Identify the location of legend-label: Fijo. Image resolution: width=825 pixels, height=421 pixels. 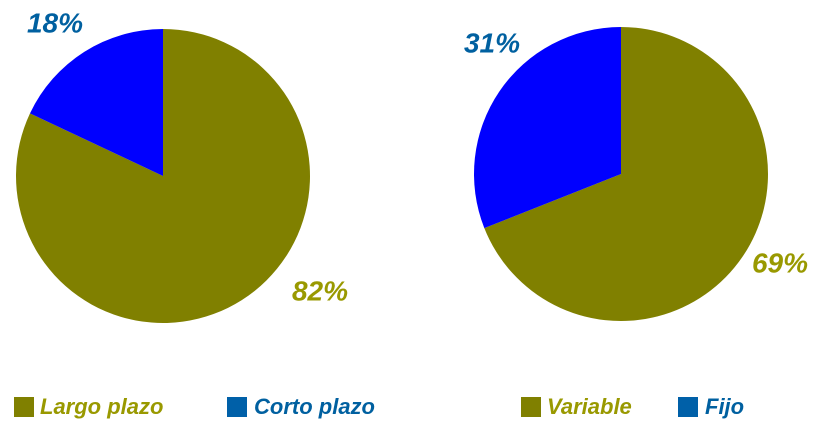
(724, 406).